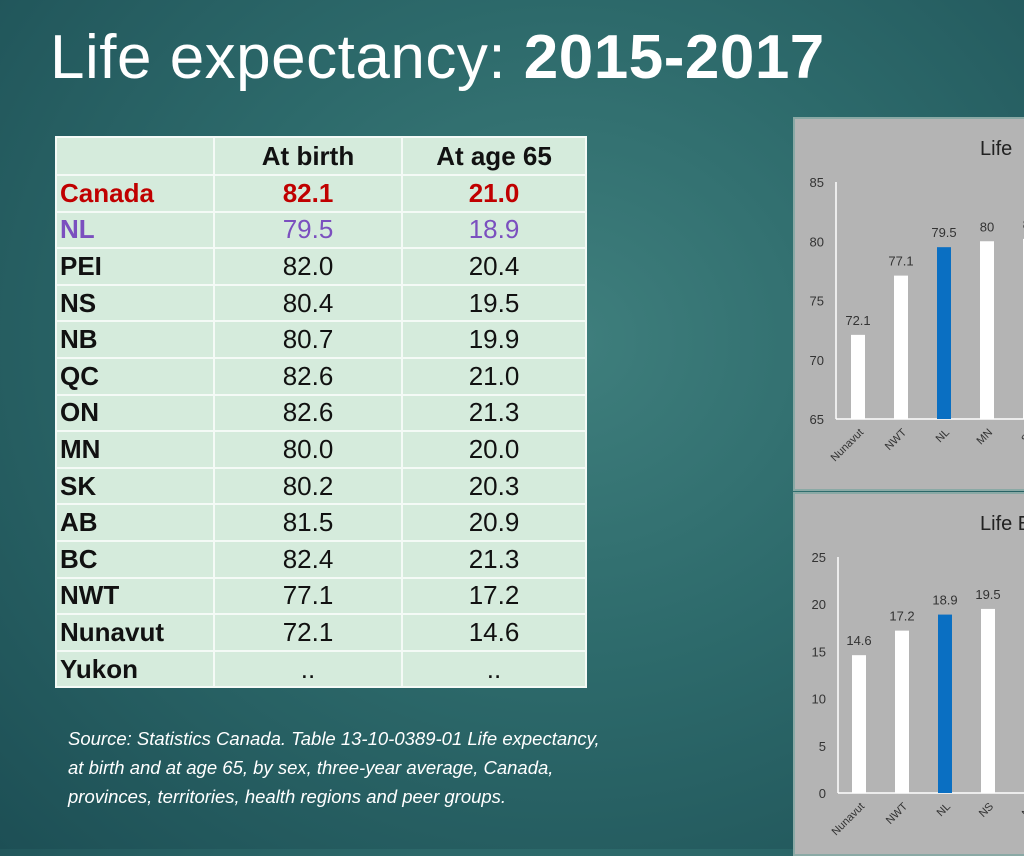 Image resolution: width=1024 pixels, height=856 pixels. What do you see at coordinates (135, 266) in the screenshot?
I see `row-label: PEI` at bounding box center [135, 266].